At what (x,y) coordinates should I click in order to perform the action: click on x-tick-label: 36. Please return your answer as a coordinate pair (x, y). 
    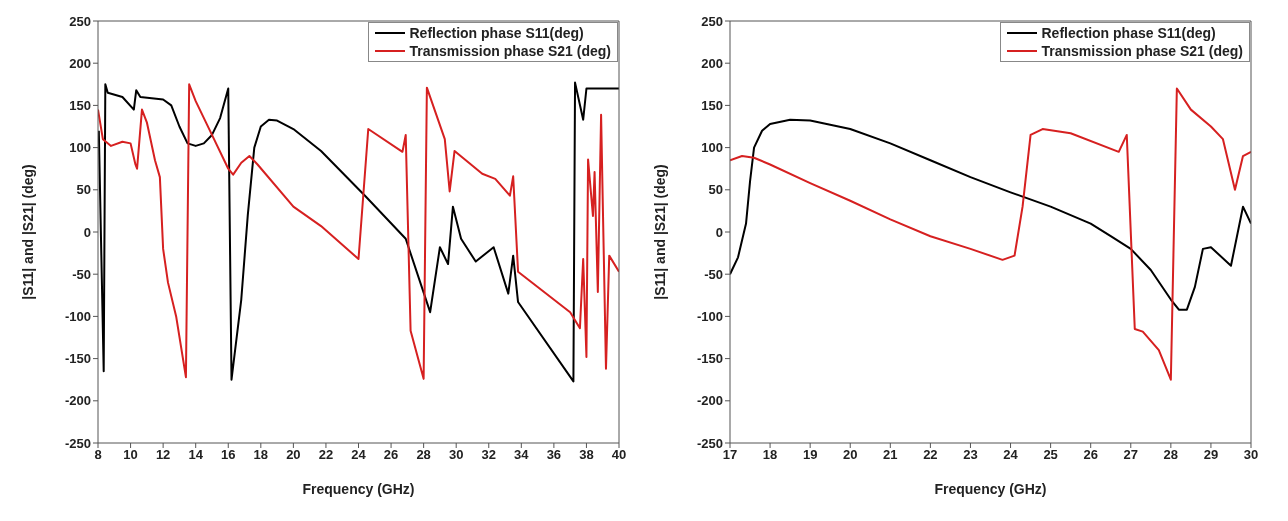
    Looking at the image, I should click on (554, 455).